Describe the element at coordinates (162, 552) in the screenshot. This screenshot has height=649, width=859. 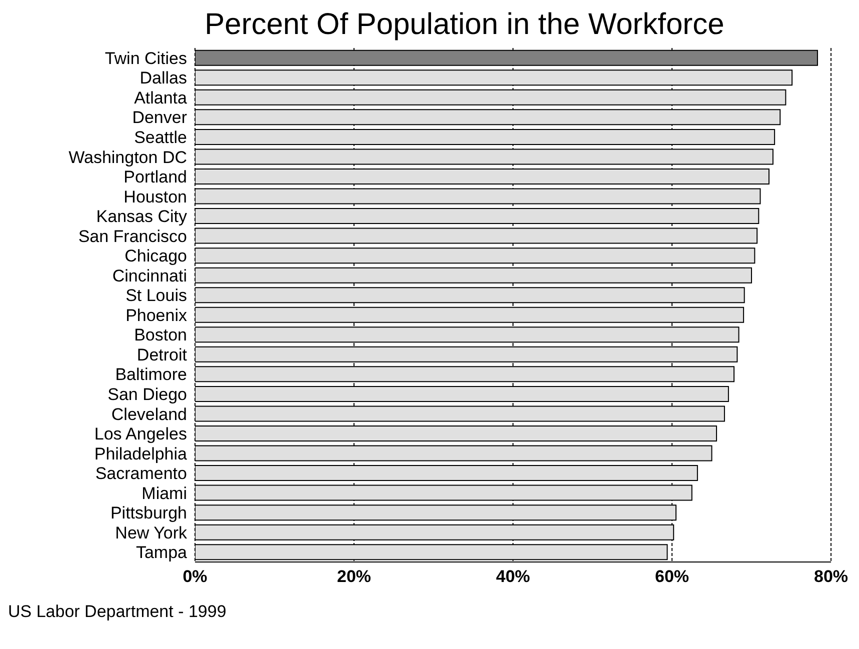
I see `y-tick-label: Tampa` at that location.